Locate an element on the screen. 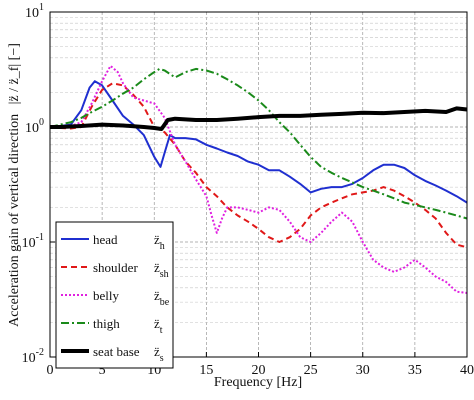 This screenshot has width=474, height=400. x-tick-label: 15 is located at coordinates (206, 370).